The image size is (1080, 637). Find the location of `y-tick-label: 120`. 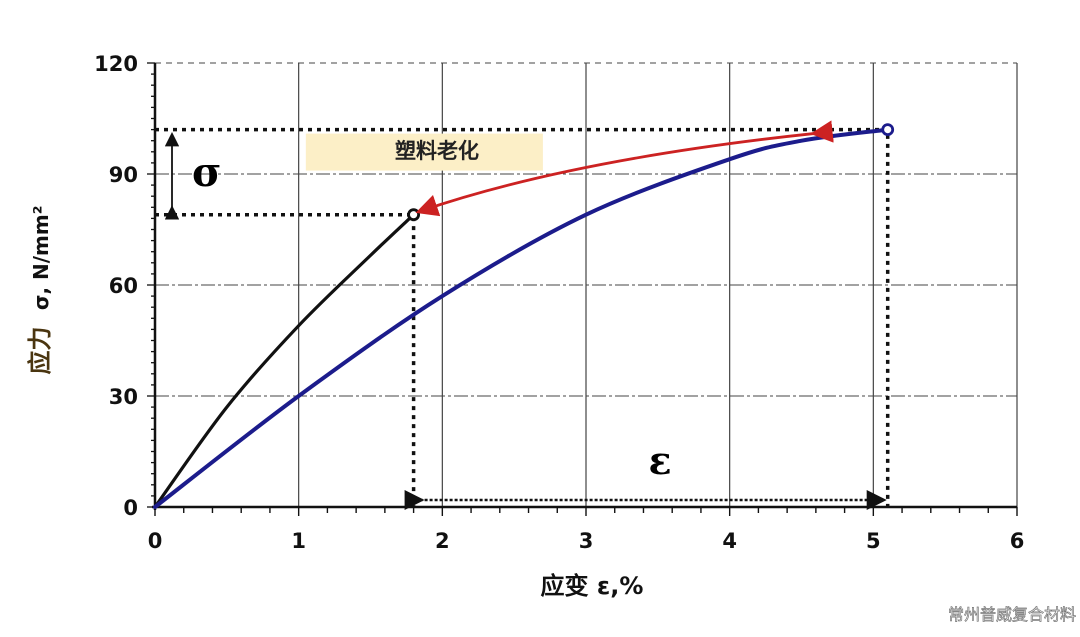

y-tick-label: 120 is located at coordinates (116, 64).